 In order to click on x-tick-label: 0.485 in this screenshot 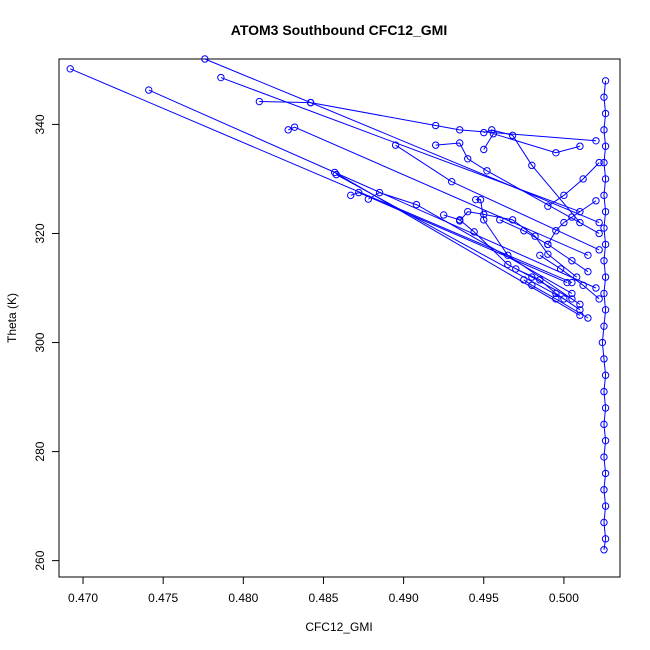, I will do `click(323, 598)`.